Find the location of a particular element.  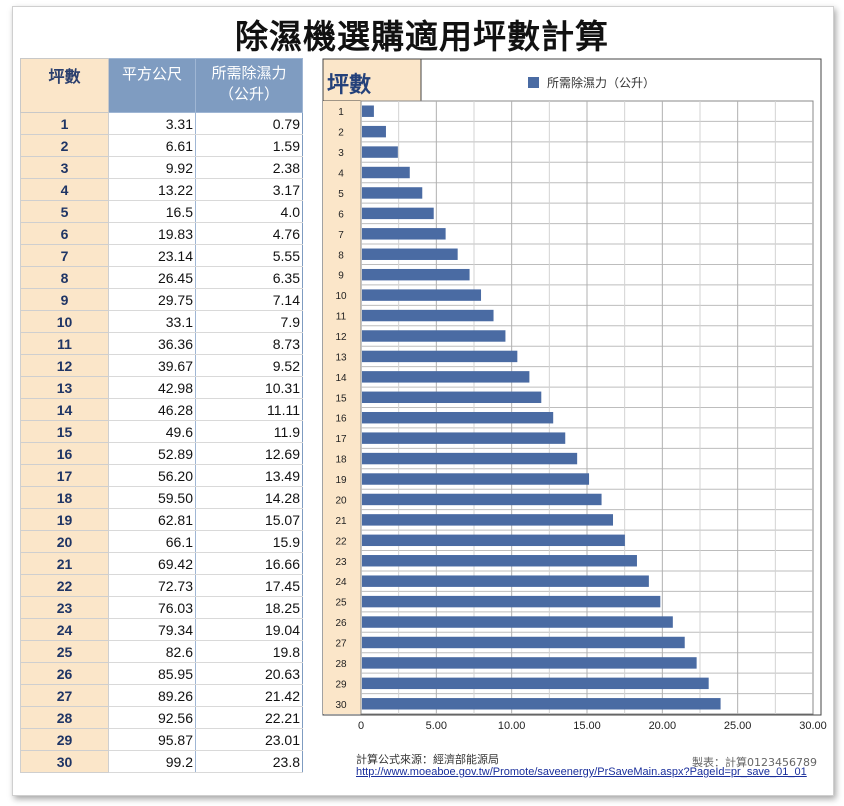

table-row: 13 42.98 10.31 is located at coordinates (161, 387).